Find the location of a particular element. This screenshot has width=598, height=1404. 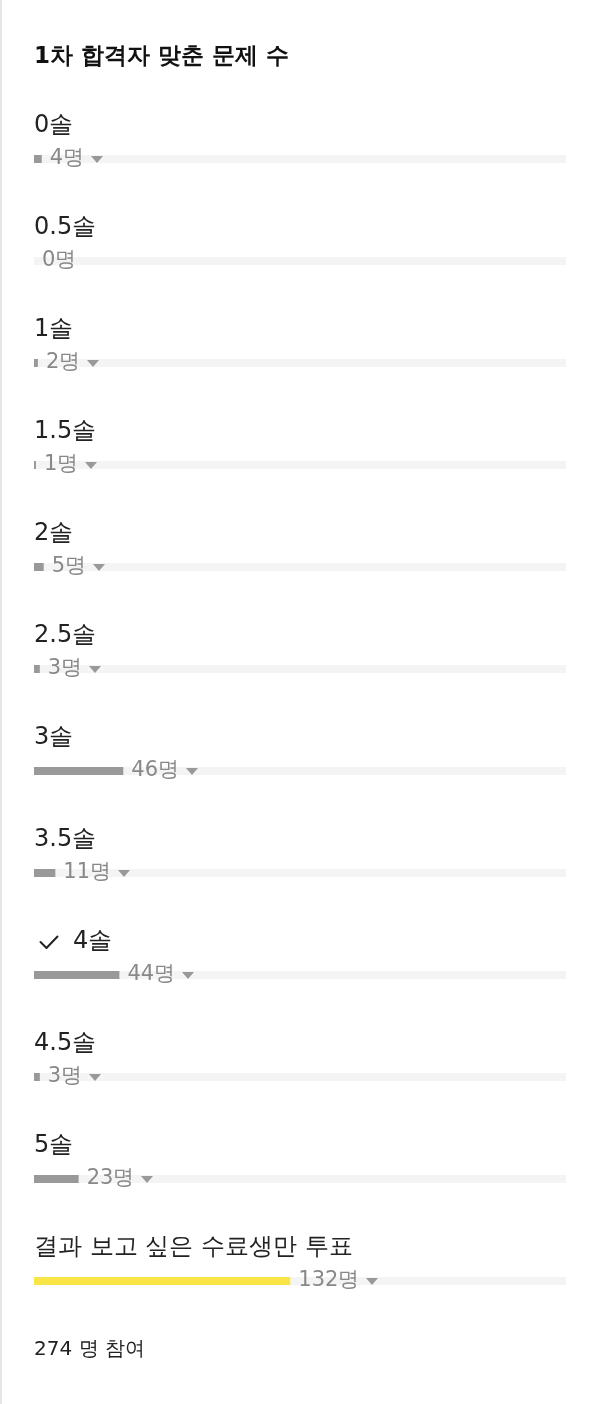

data-label: 46명 is located at coordinates (155, 769).